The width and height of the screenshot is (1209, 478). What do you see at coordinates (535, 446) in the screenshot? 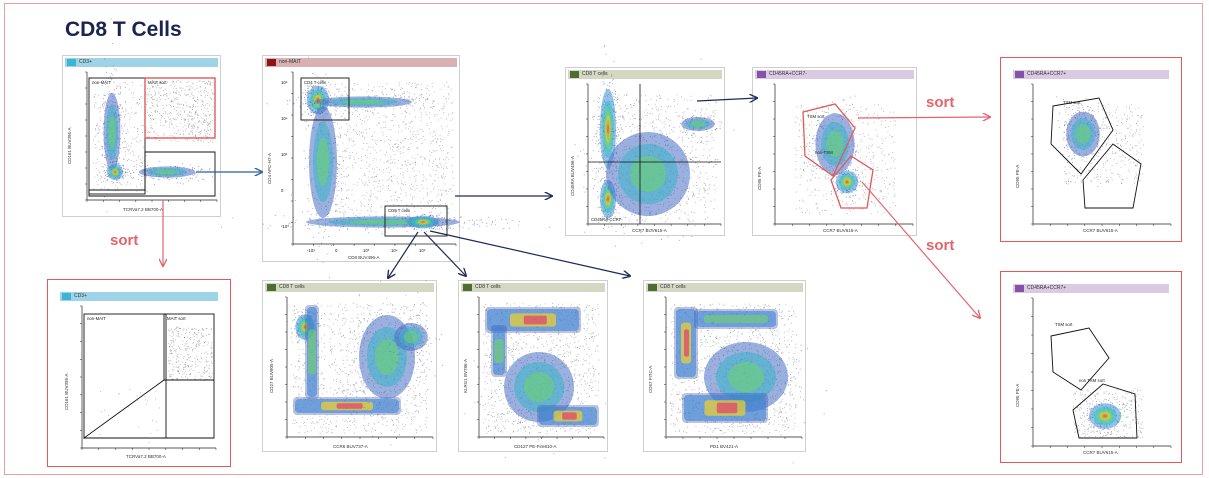
I see `x-axis-label: CD127 PE-Fire810-A` at bounding box center [535, 446].